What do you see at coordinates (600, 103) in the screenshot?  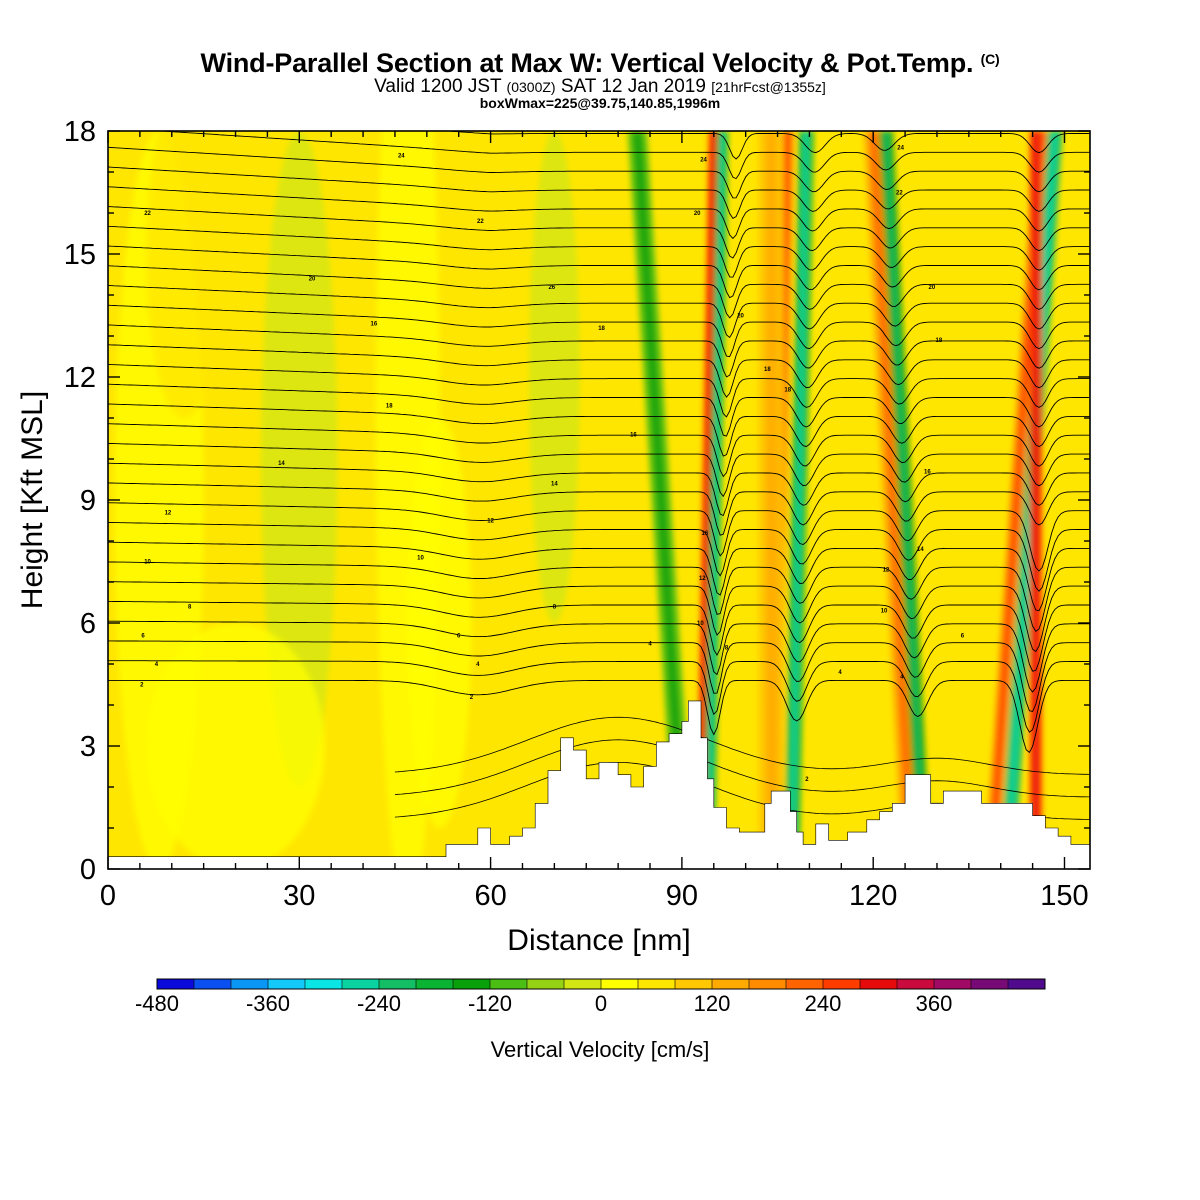 I see `box-wmax-info: boxWmax=225@39.75,140.85,1996m` at bounding box center [600, 103].